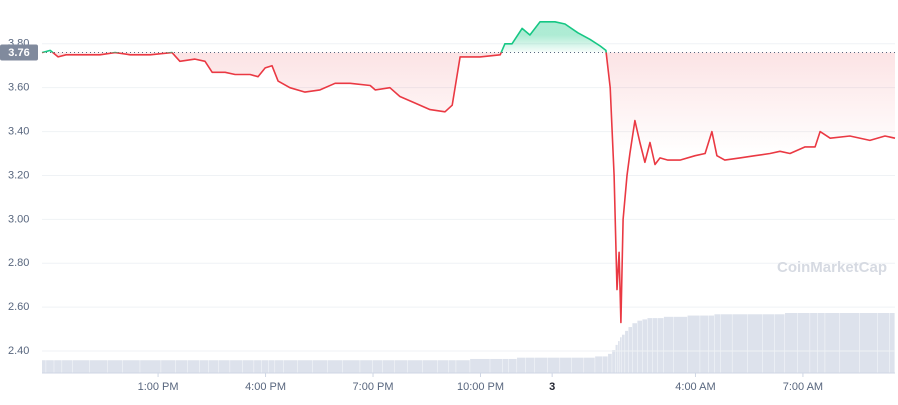  Describe the element at coordinates (18, 307) in the screenshot. I see `y-tick-label: 2.60` at that location.